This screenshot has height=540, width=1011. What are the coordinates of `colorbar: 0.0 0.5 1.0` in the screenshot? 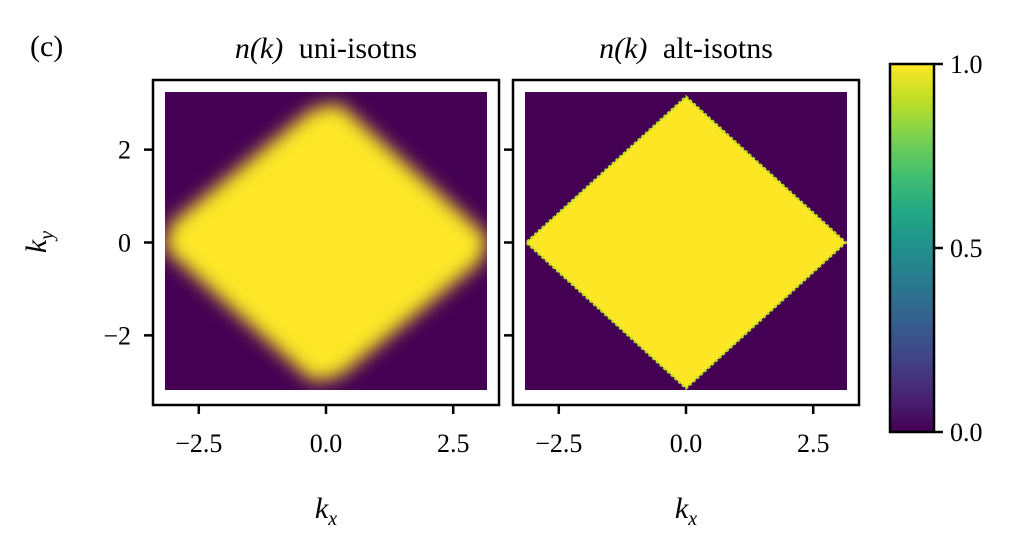 It's located at (935, 248).